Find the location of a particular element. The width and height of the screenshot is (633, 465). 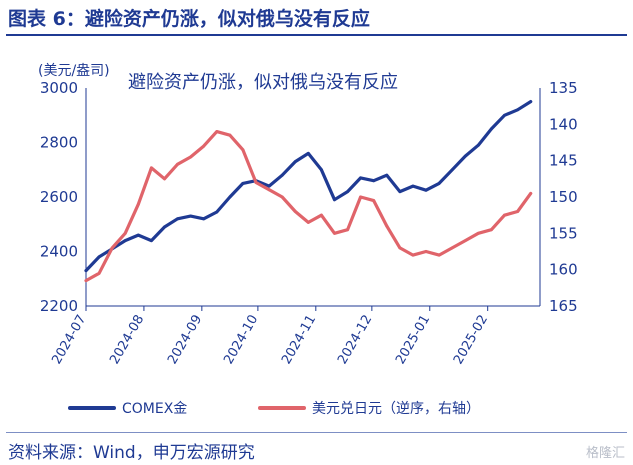

x-tick-label: 2024-11 is located at coordinates (299, 340).